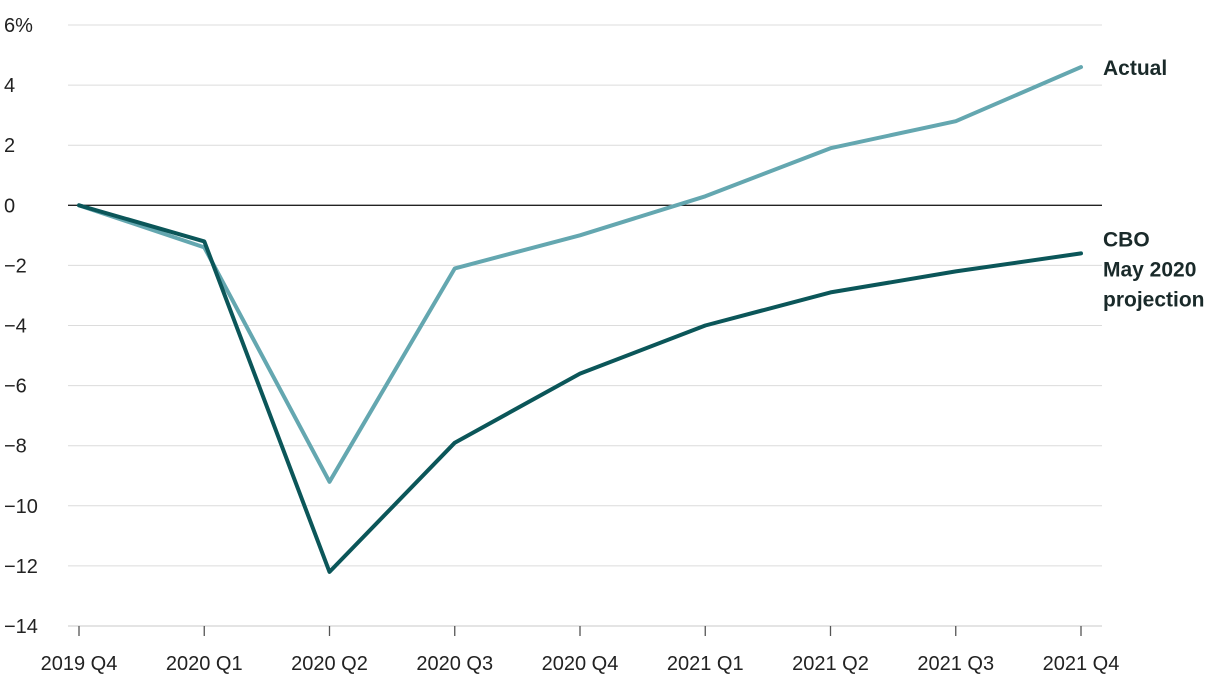 Image resolution: width=1220 pixels, height=688 pixels. I want to click on x-tick-label: 2020 Q2, so click(329, 664).